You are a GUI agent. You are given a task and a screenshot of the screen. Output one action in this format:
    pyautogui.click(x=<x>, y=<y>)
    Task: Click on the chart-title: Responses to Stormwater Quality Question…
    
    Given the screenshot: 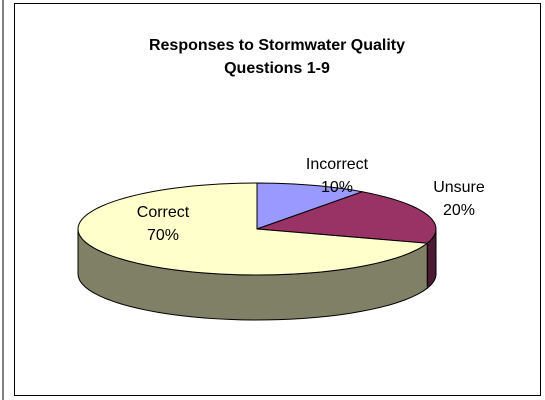 What is the action you would take?
    pyautogui.click(x=277, y=57)
    